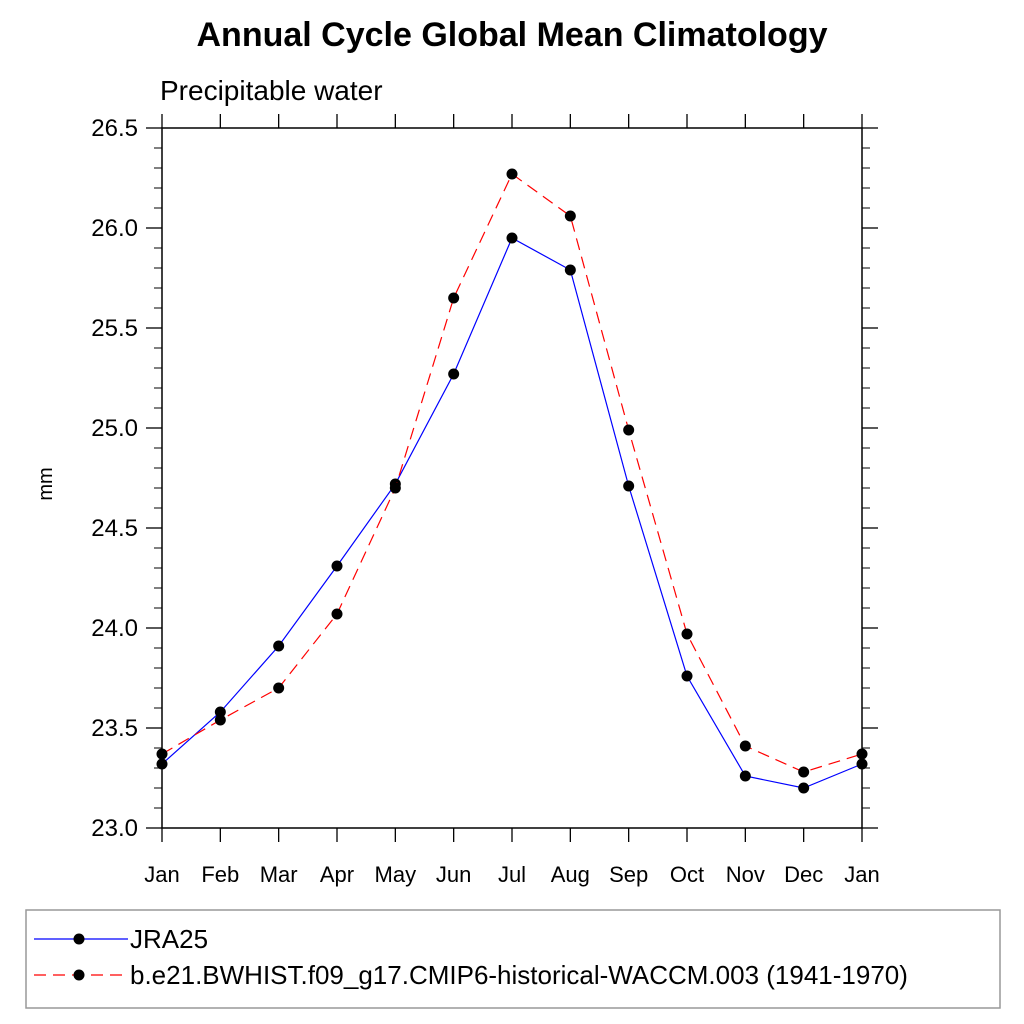 Image resolution: width=1024 pixels, height=1024 pixels. Describe the element at coordinates (745, 874) in the screenshot. I see `x-tick-label: Nov` at that location.